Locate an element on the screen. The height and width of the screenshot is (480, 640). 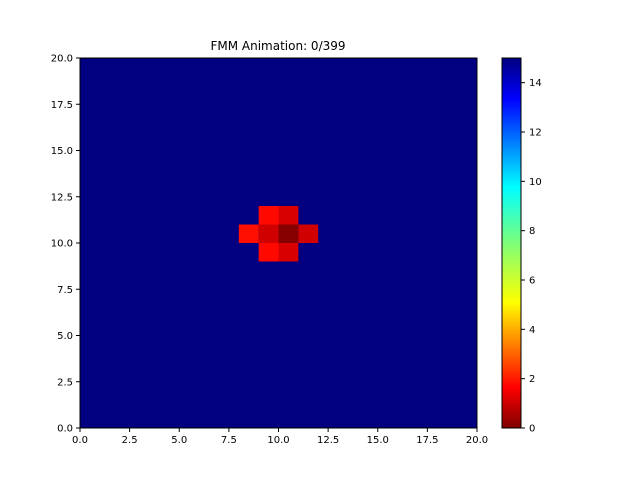
x-tick-label-3: 7.5 is located at coordinates (229, 440).